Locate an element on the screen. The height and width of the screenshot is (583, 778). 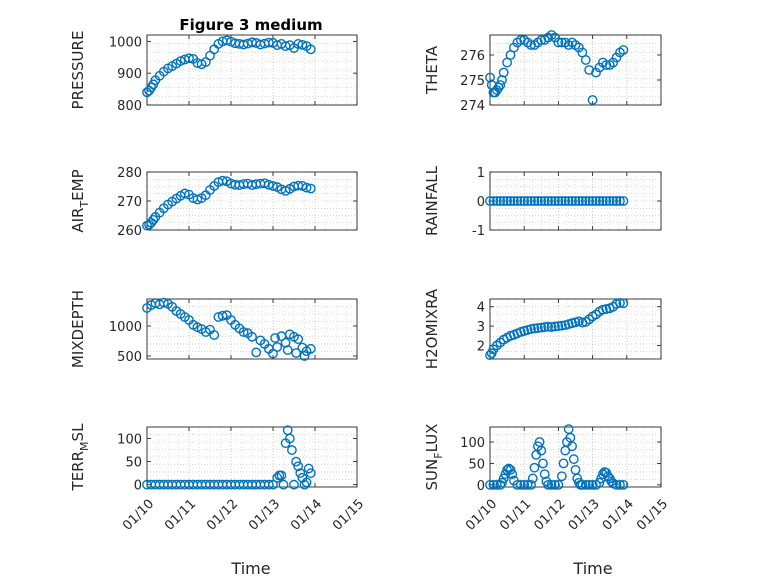
x-tick-label: 01/11 is located at coordinates (180, 515).